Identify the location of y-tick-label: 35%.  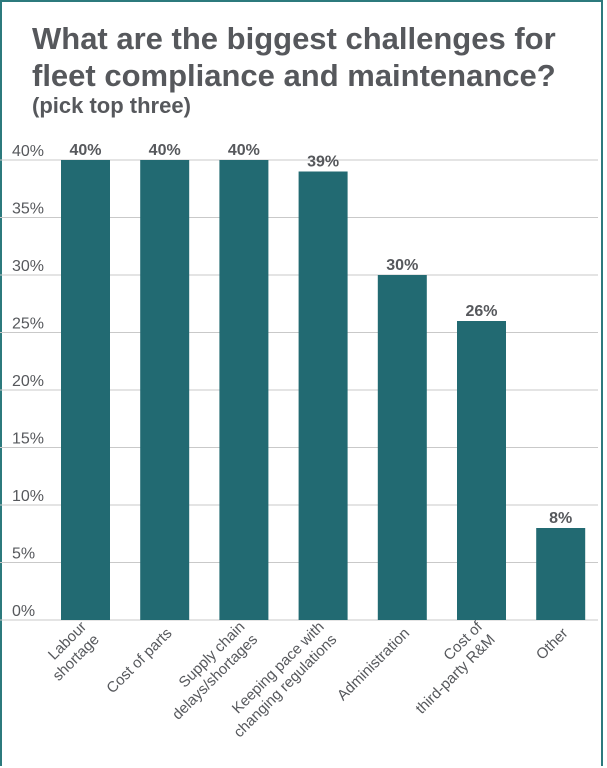
(28, 209).